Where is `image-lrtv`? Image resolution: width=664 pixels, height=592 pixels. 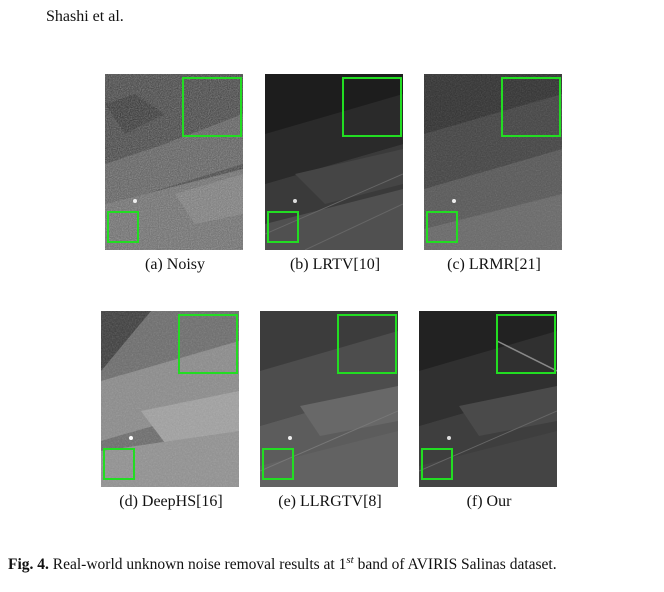 image-lrtv is located at coordinates (334, 162).